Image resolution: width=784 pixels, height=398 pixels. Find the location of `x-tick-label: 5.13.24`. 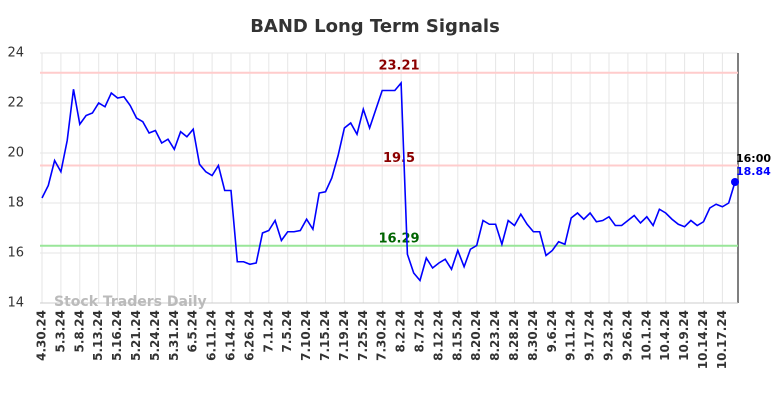

x-tick-label: 5.13.24 is located at coordinates (98, 335).